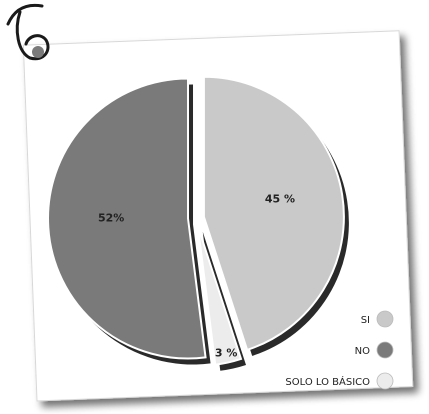  I want to click on pie-slice-shadow-solo-lo-basico, so click(224, 301).